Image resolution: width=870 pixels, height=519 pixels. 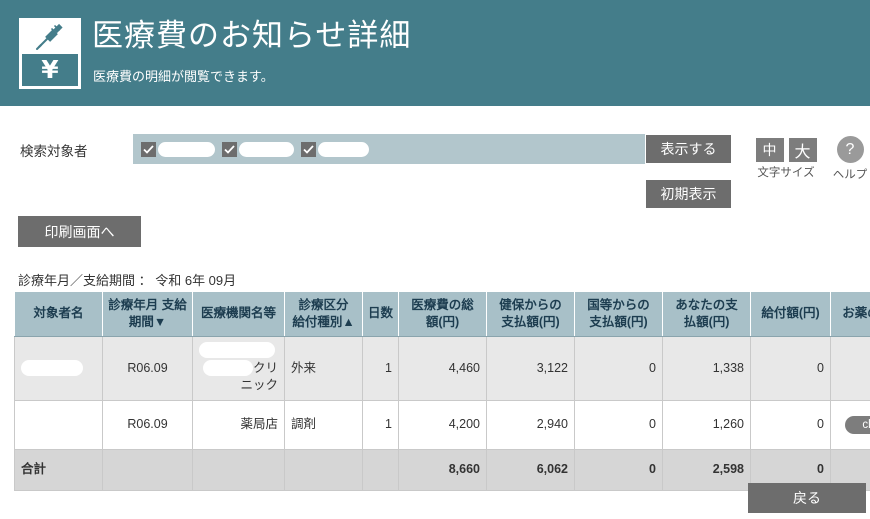 What do you see at coordinates (618, 469) in the screenshot?
I see `total-kuni: 0` at bounding box center [618, 469].